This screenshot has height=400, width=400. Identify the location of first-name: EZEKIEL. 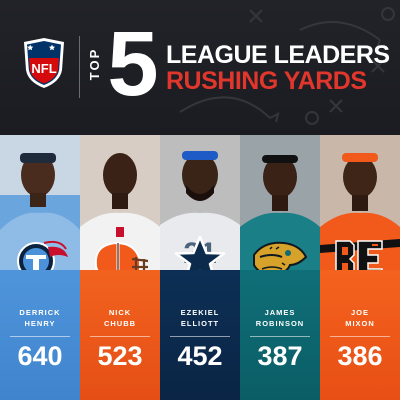
(200, 312).